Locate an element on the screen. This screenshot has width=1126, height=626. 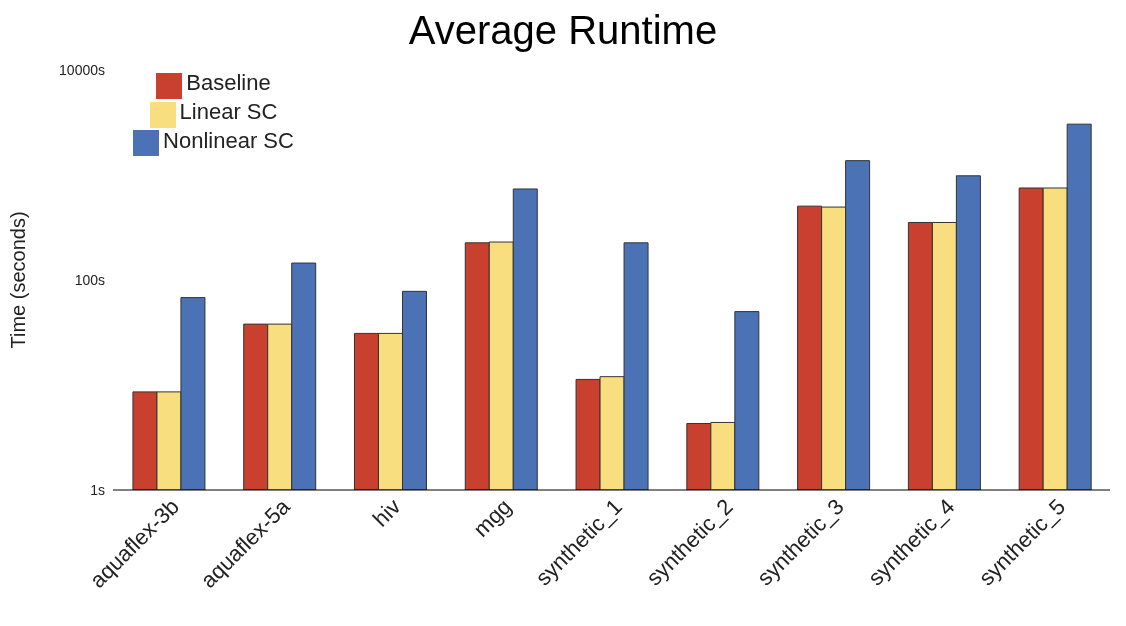
y-tick-label: 10000s is located at coordinates (82, 69).